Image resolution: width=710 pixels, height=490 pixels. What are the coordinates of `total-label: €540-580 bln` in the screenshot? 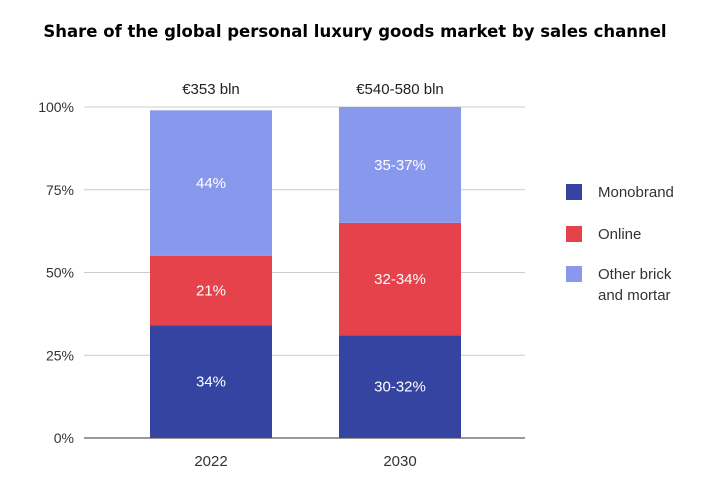 It's located at (400, 89).